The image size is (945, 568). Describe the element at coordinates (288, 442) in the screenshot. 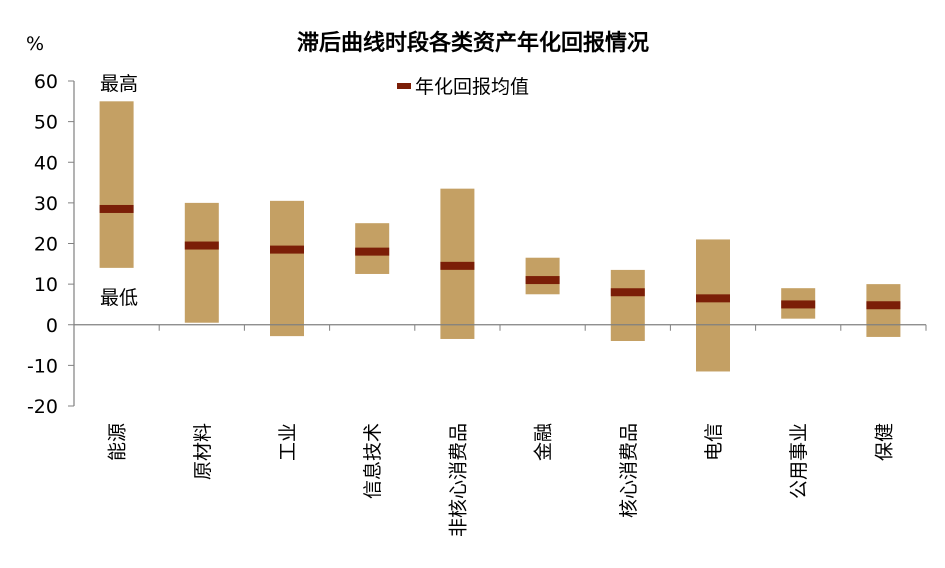

I see `x-category-label-2: 工业` at that location.